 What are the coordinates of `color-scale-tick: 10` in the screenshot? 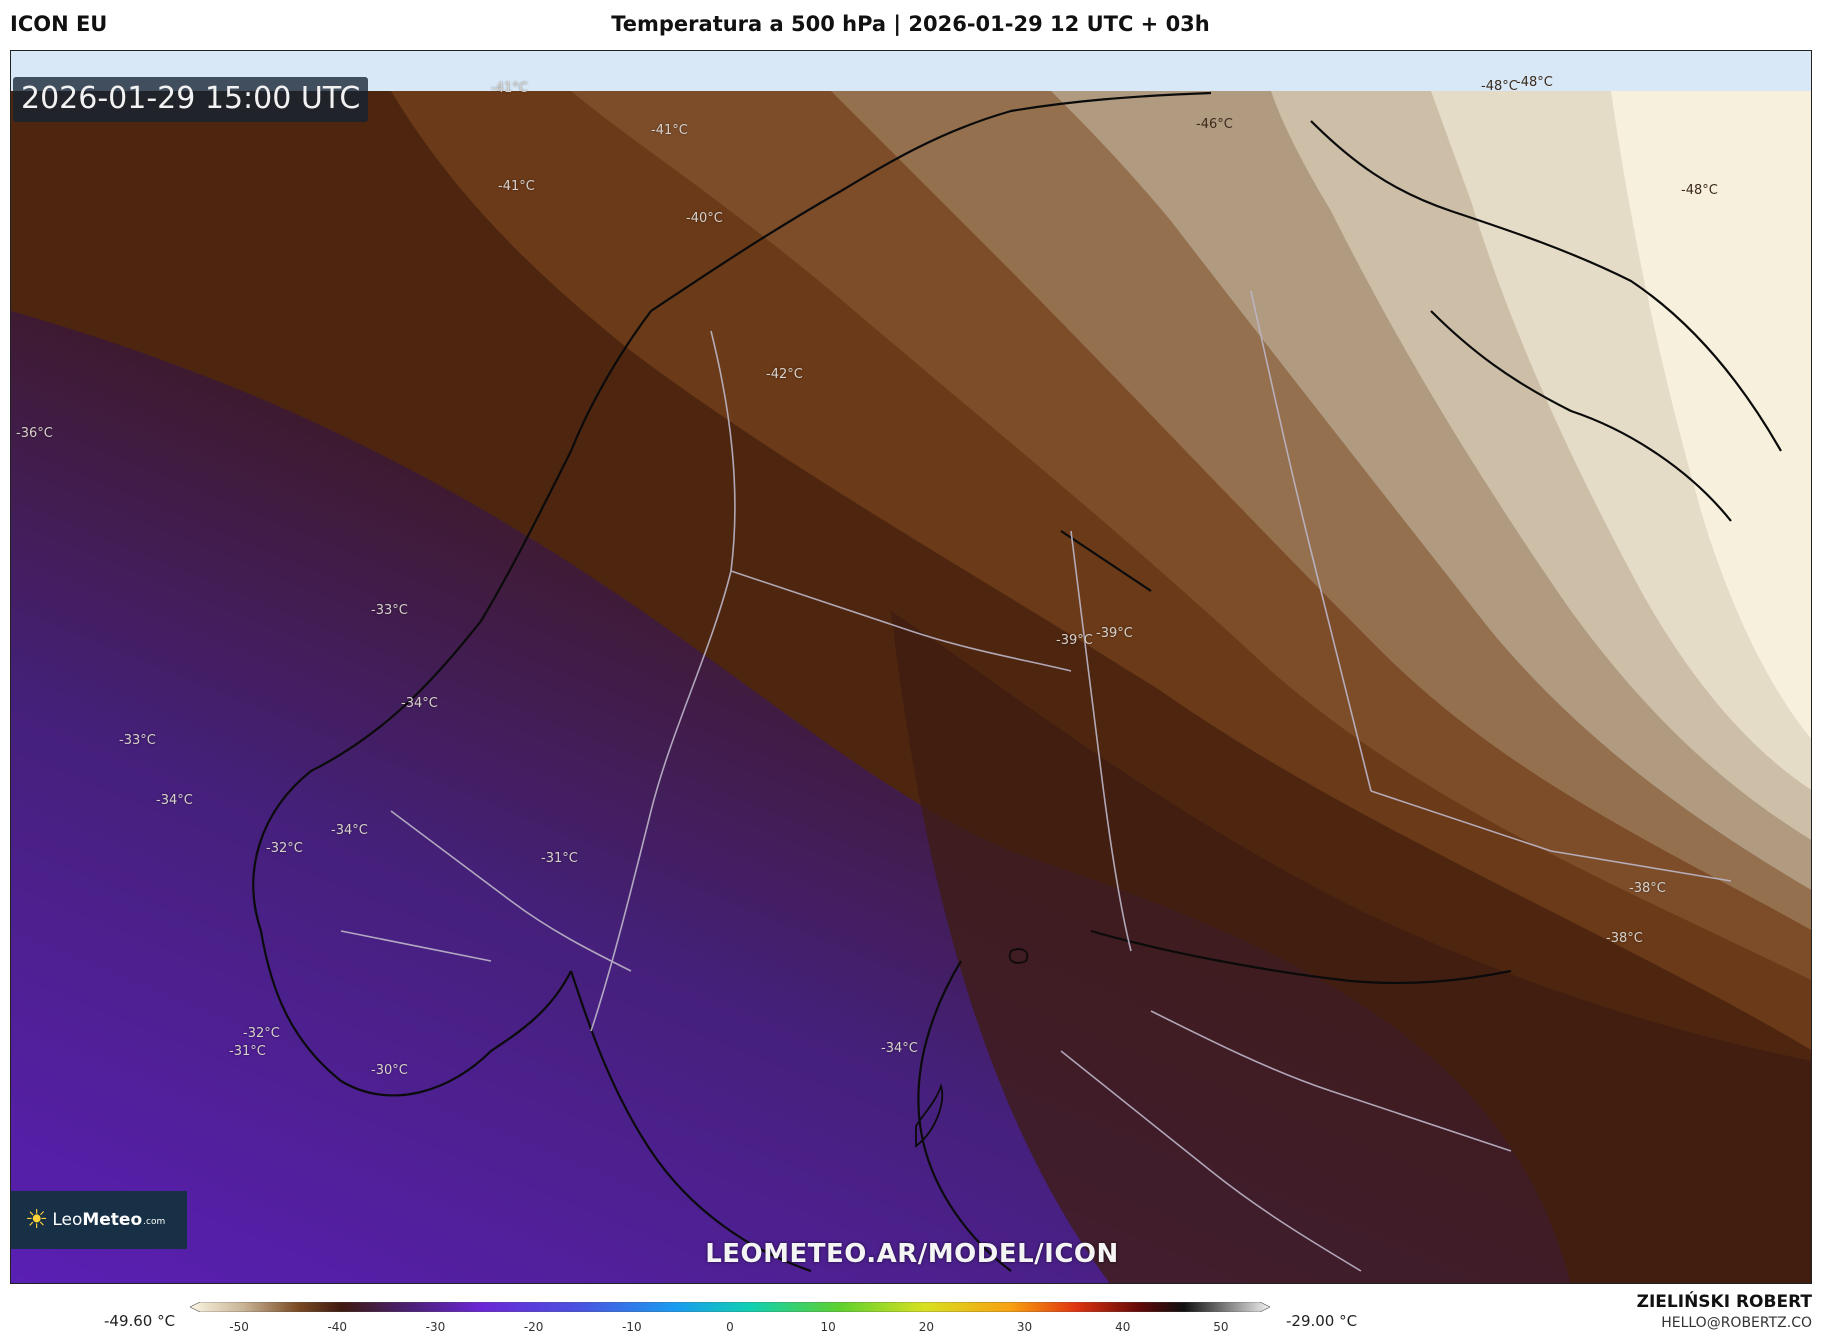 It's located at (828, 1327).